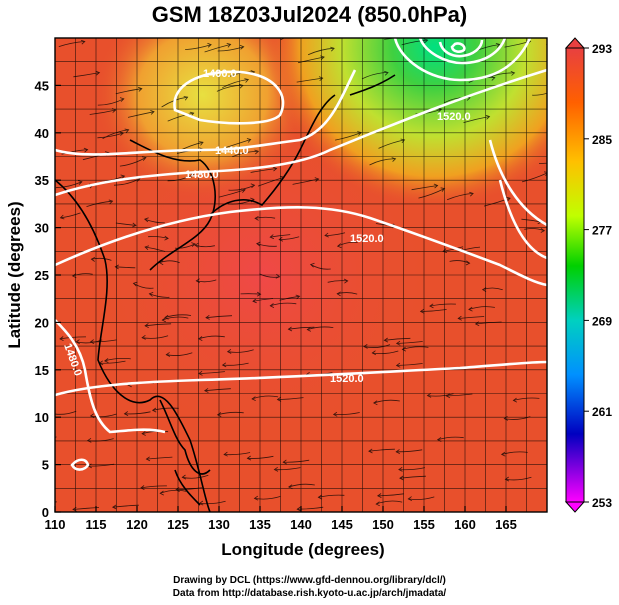 The image size is (619, 605). Describe the element at coordinates (42, 417) in the screenshot. I see `y-tick-label: 10` at that location.